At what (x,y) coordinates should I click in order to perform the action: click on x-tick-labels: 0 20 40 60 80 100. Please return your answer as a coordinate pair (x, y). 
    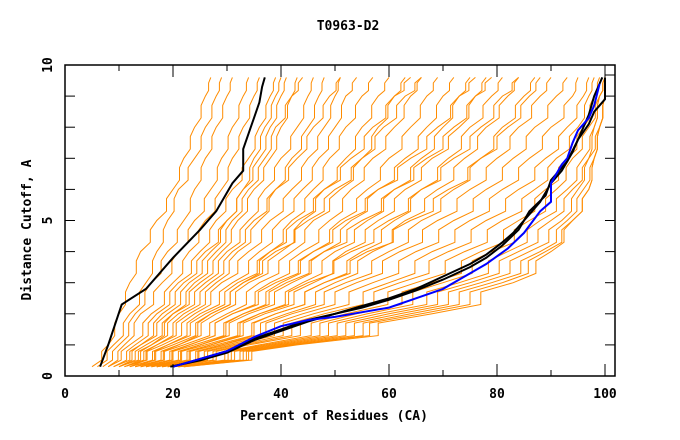
    Looking at the image, I should click on (339, 394).